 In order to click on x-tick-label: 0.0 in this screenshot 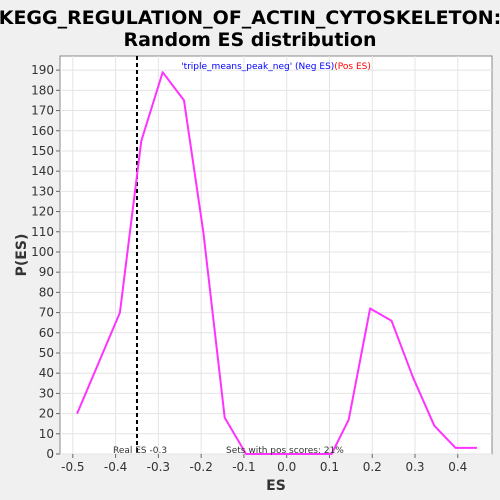, I will do `click(286, 467)`.